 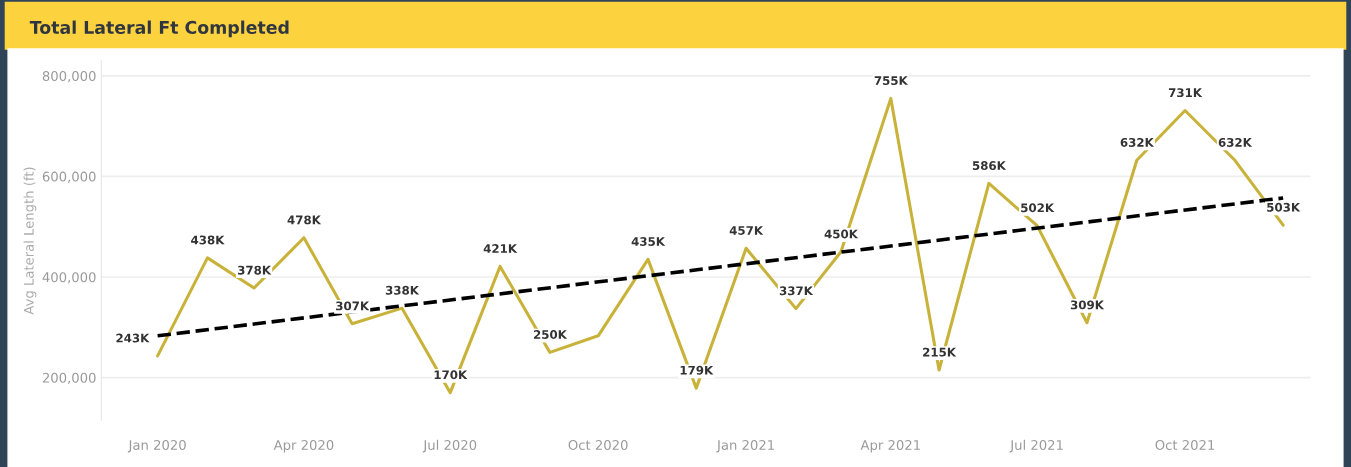 I want to click on data-label: 337K, so click(x=796, y=291).